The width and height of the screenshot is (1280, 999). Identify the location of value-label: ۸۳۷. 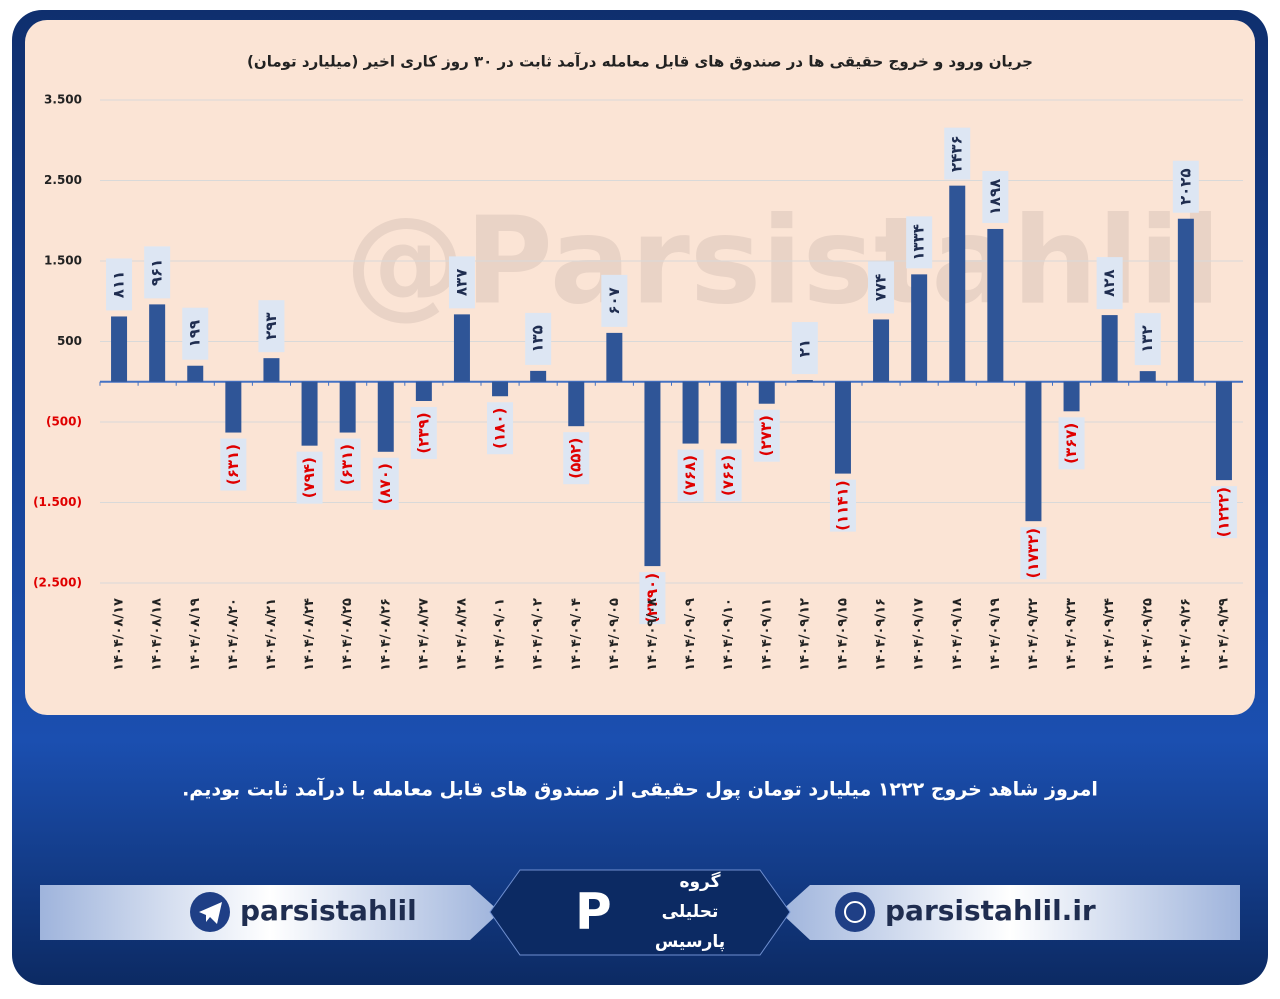
(461, 282).